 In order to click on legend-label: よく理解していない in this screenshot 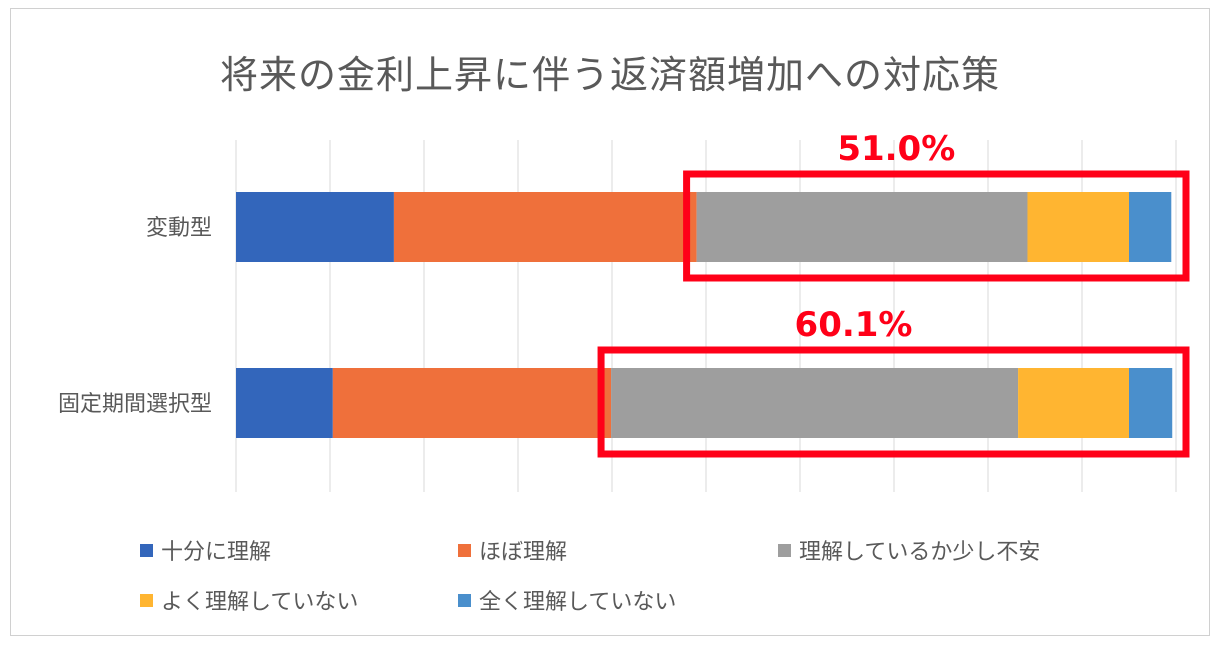, I will do `click(260, 602)`.